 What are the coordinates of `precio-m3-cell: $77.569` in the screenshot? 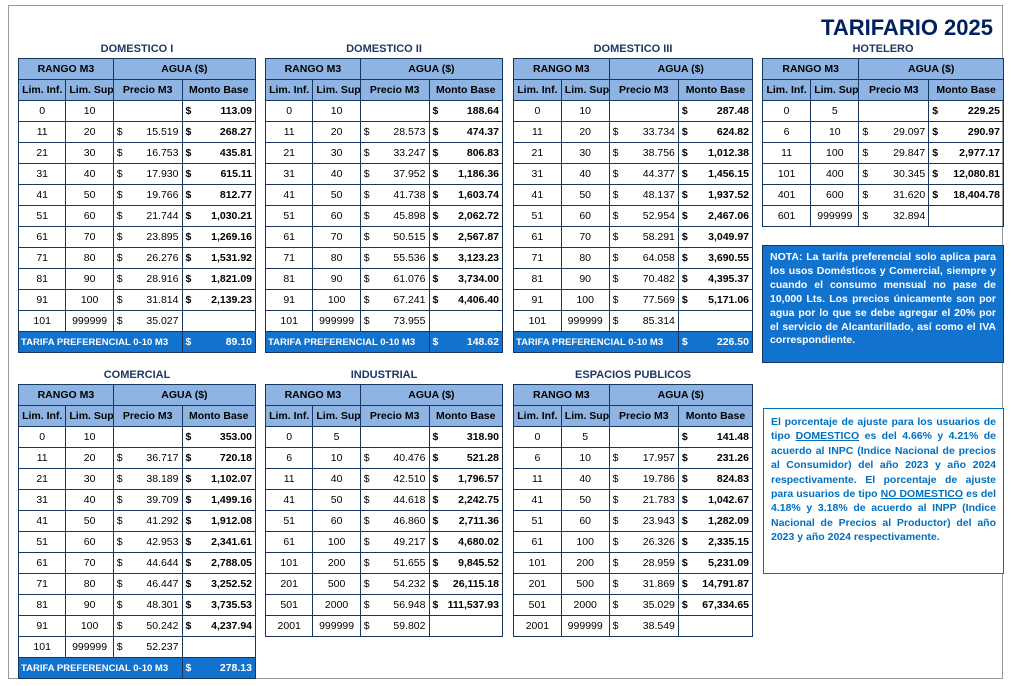 It's located at (643, 300).